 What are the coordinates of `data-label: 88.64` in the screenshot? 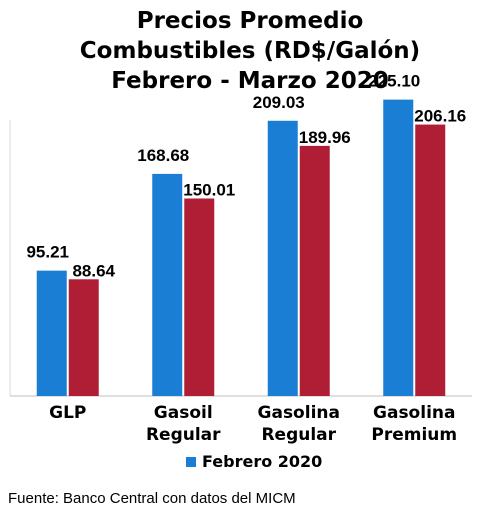 It's located at (93, 270).